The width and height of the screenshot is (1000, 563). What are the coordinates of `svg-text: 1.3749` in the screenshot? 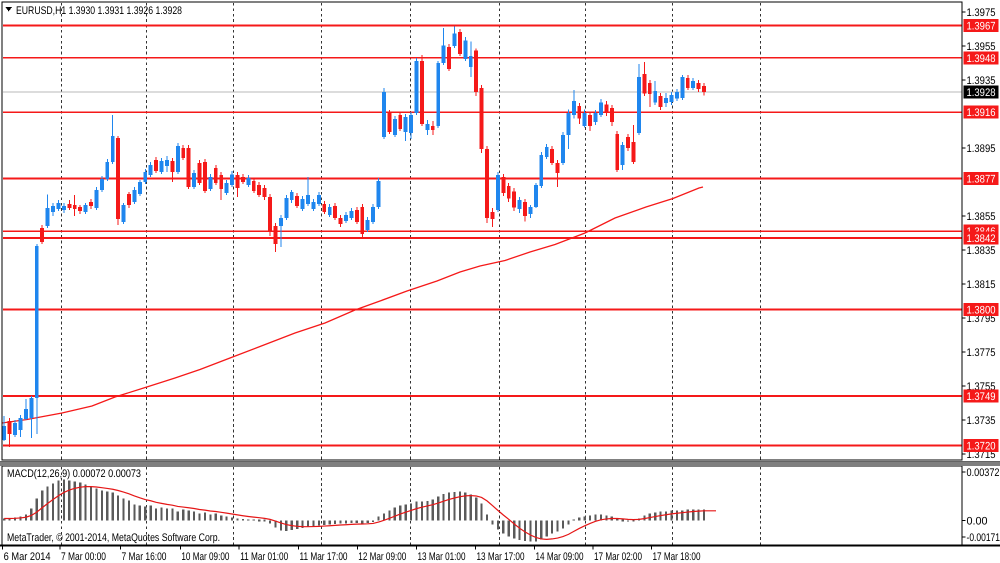 It's located at (981, 397).